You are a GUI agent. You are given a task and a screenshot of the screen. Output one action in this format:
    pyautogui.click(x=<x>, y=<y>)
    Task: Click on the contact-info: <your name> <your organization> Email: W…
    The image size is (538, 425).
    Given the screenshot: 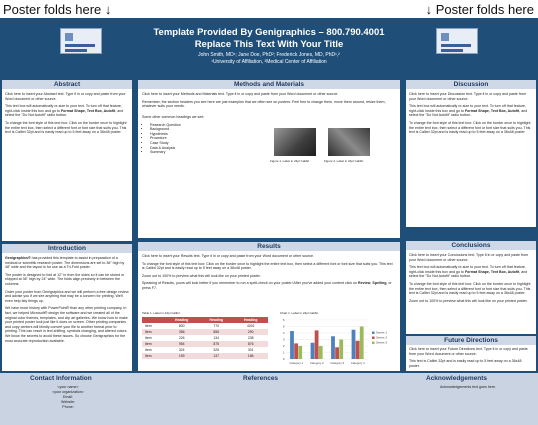 What is the action you would take?
    pyautogui.click(x=68, y=397)
    